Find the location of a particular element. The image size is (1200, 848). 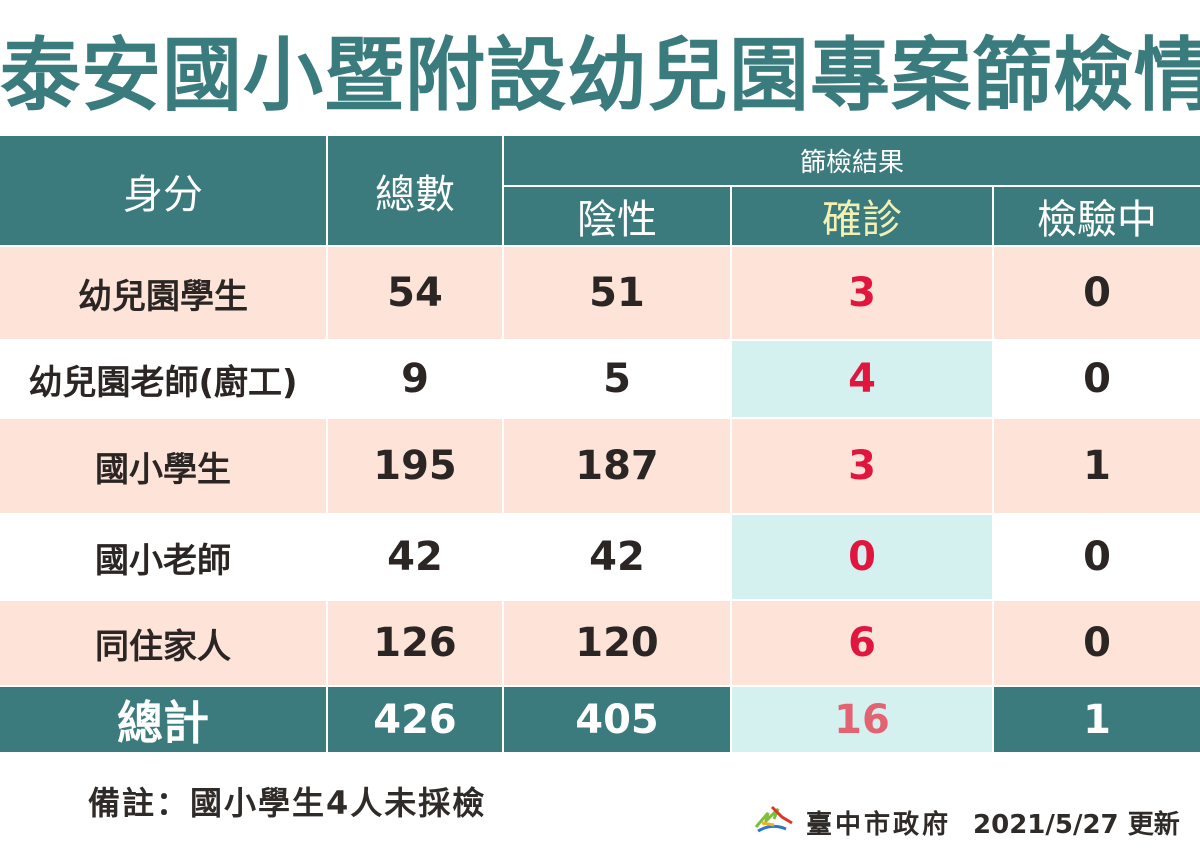

row-confirmed: 0 is located at coordinates (862, 557).